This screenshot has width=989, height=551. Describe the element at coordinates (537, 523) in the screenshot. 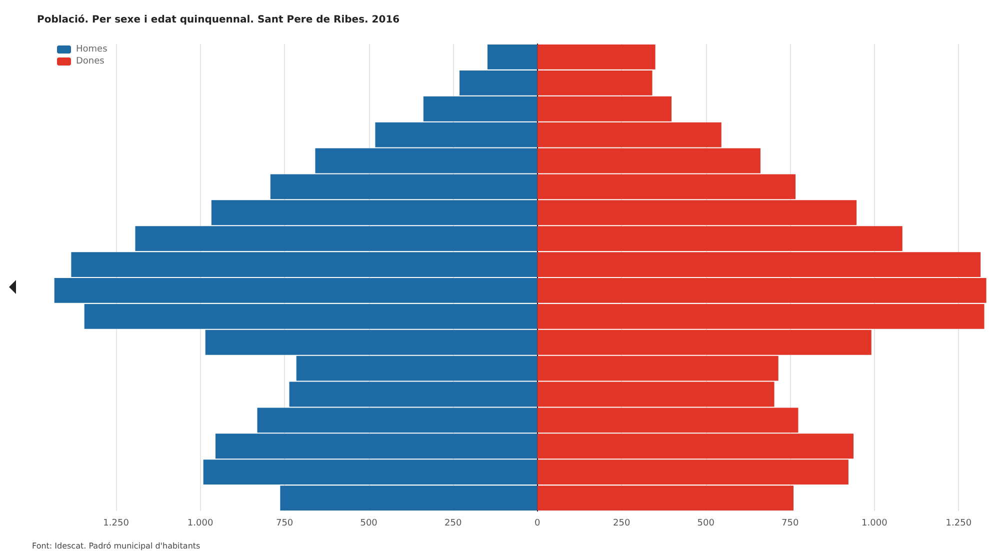

I see `x-tick-label: 0` at that location.